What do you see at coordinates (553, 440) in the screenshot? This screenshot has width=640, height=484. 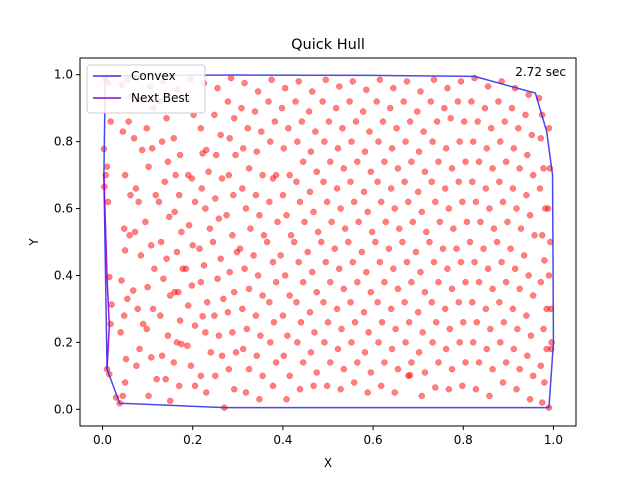 I see `x-tick-label-5: 1.0` at bounding box center [553, 440].